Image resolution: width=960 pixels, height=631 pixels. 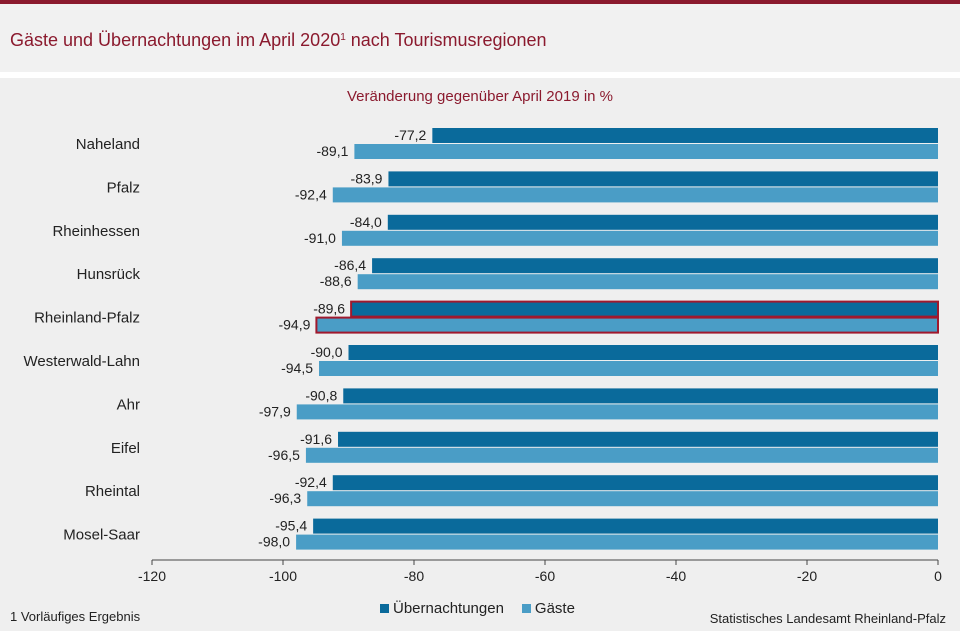 I want to click on x-tick-label-minus120: -120, so click(x=152, y=576).